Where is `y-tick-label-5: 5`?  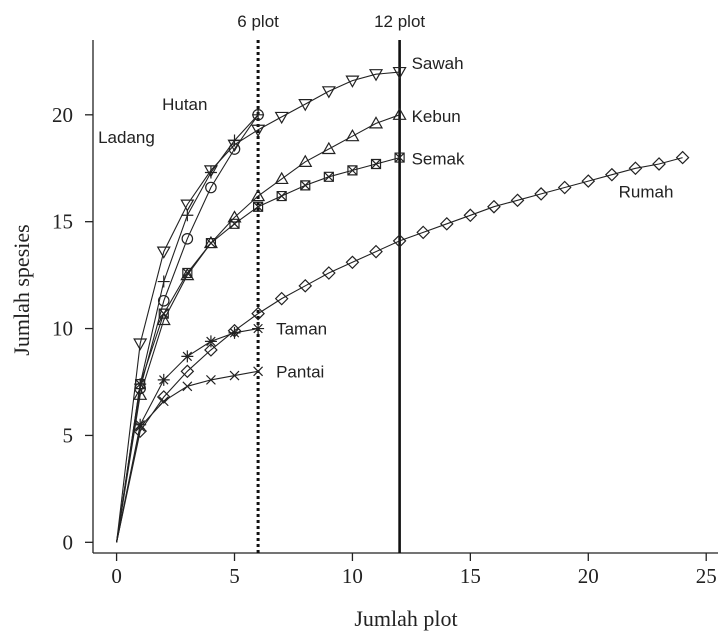 y-tick-label-5: 5 is located at coordinates (68, 435).